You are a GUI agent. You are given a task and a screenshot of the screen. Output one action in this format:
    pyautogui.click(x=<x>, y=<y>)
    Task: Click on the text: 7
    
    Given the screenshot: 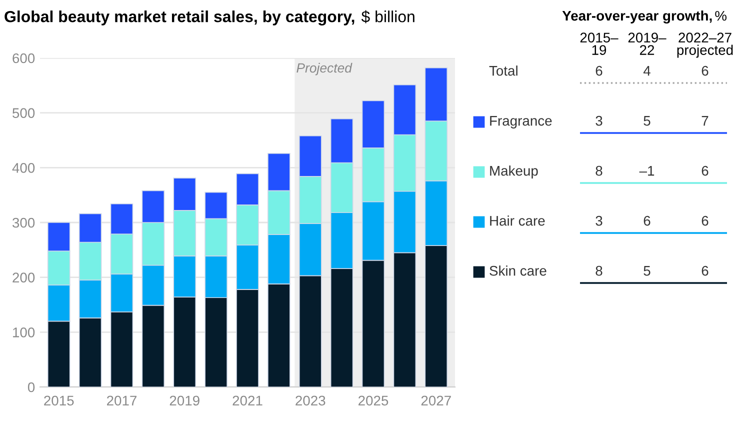 What is the action you would take?
    pyautogui.click(x=705, y=121)
    